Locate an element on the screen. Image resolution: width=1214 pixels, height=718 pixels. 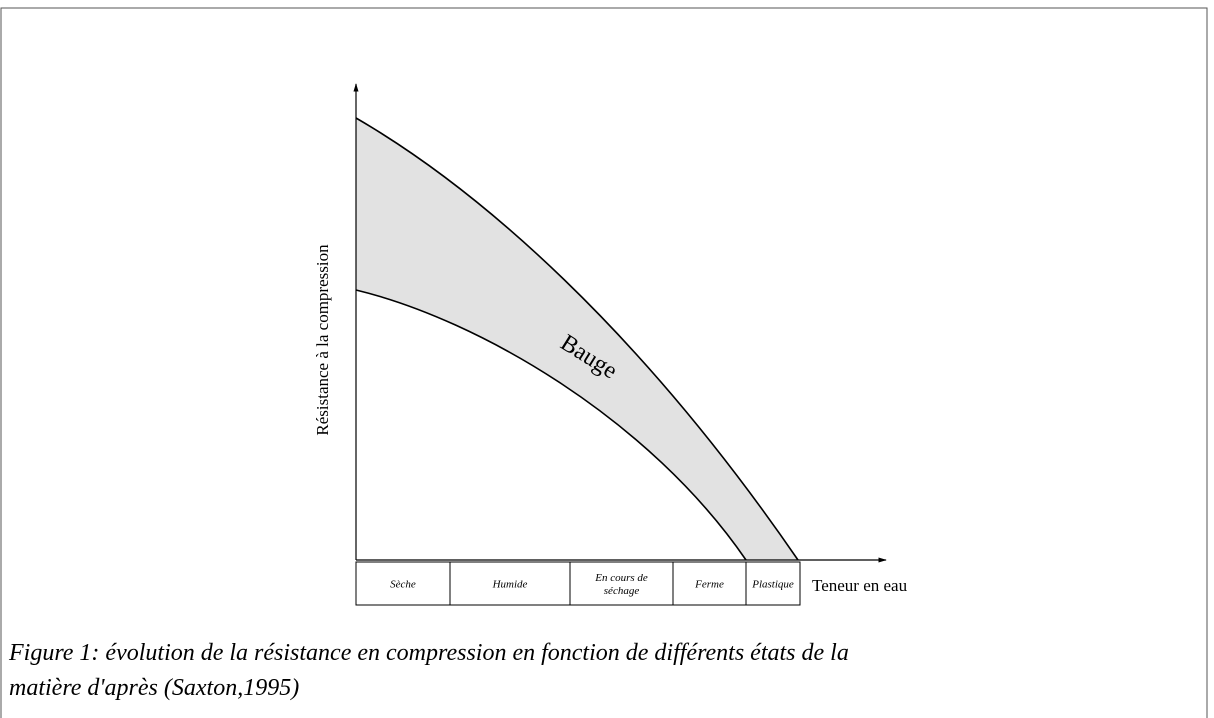
state-label: Humide is located at coordinates (510, 585).